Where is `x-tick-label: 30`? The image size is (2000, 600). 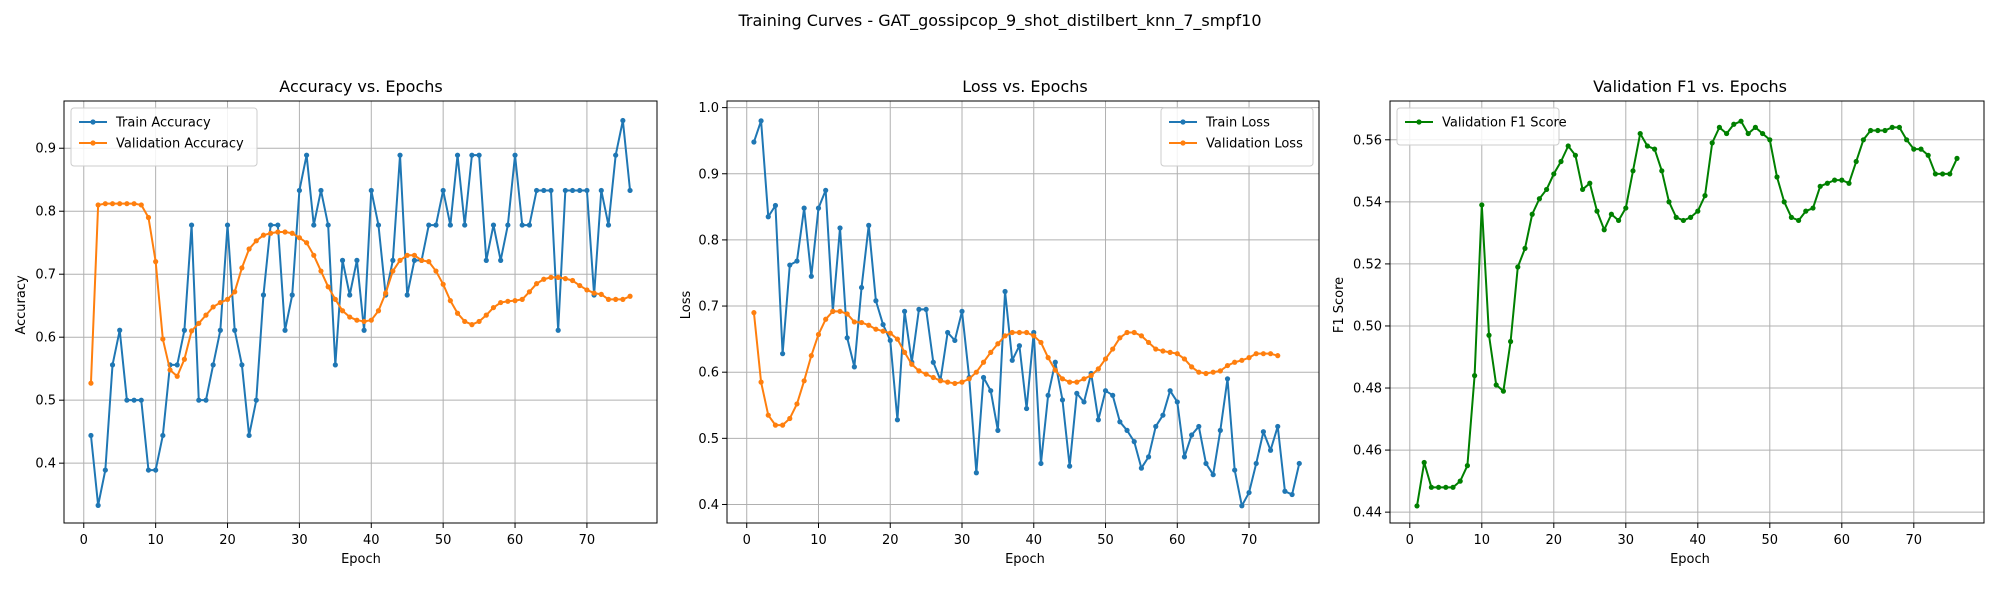
x-tick-label: 30 is located at coordinates (962, 540).